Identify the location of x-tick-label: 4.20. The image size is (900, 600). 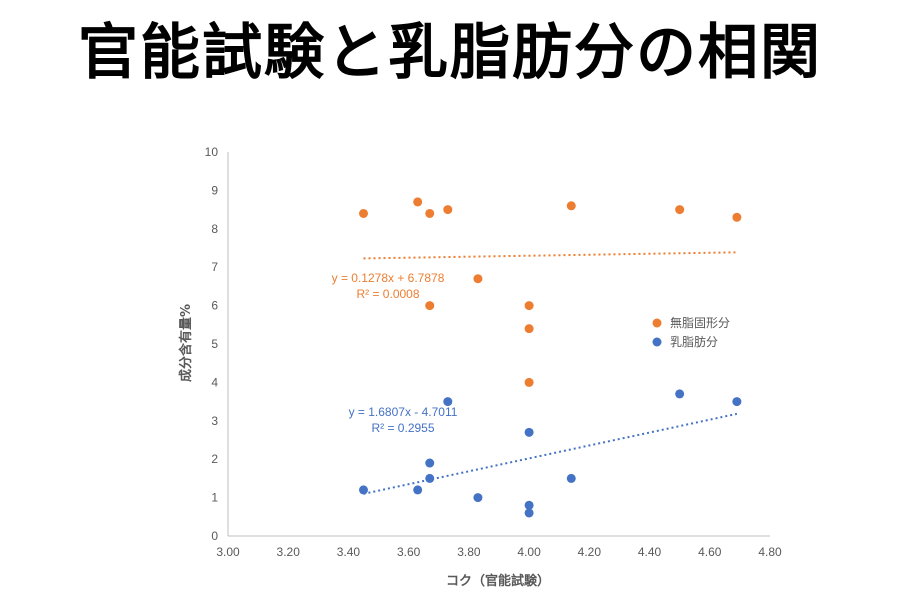
(590, 552).